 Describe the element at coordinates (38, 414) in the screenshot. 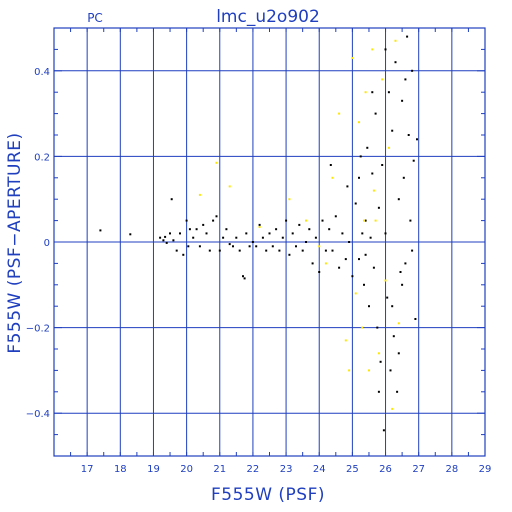

I see `y-tick-label: −0.4` at that location.